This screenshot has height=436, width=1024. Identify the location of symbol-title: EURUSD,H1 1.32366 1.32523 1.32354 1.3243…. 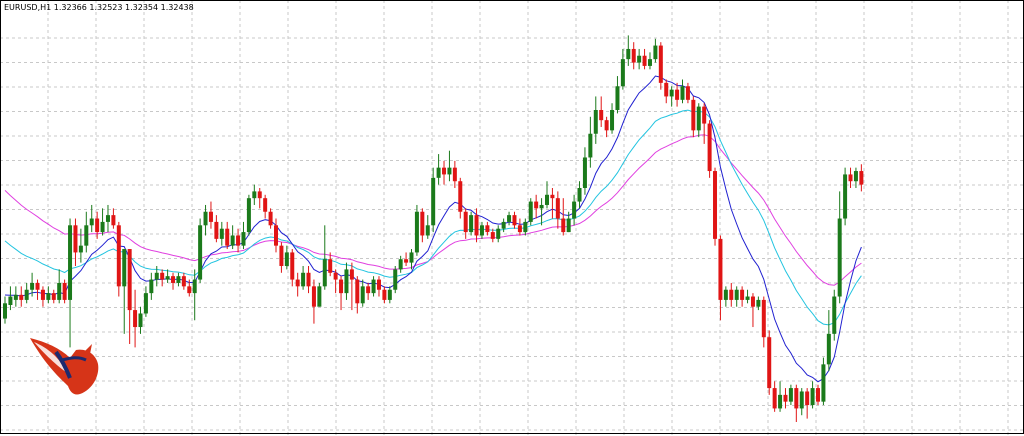
(99, 8).